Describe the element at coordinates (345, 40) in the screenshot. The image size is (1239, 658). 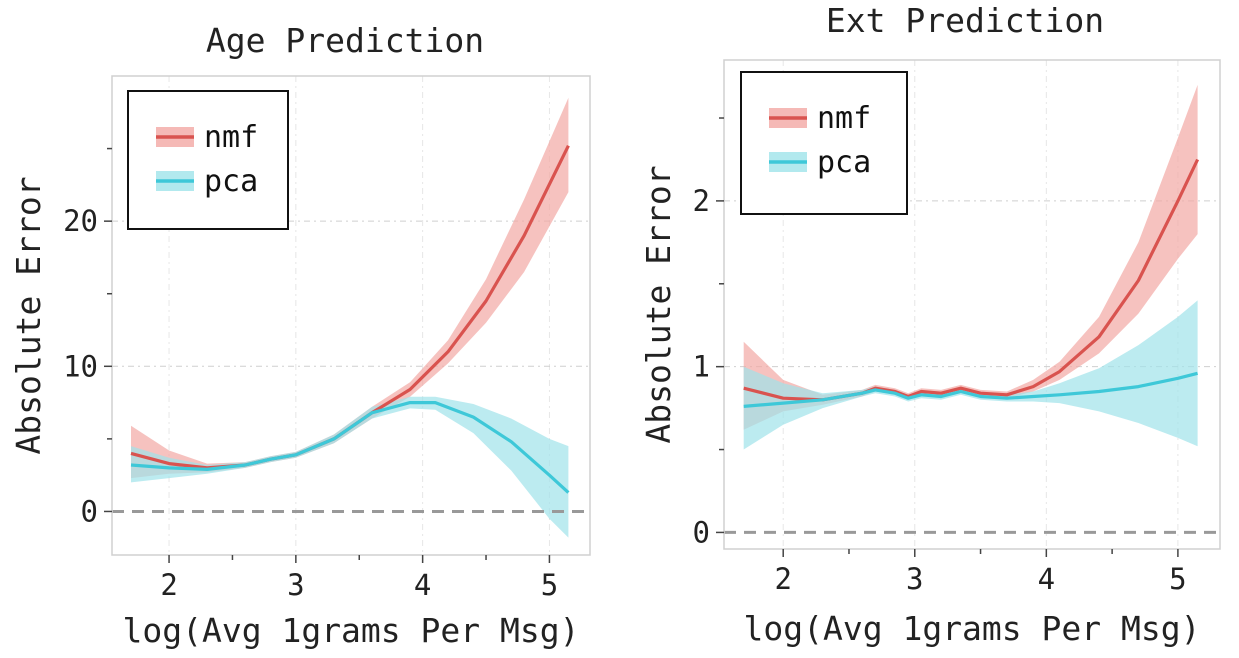
I see `chart-title: Age Prediction` at that location.